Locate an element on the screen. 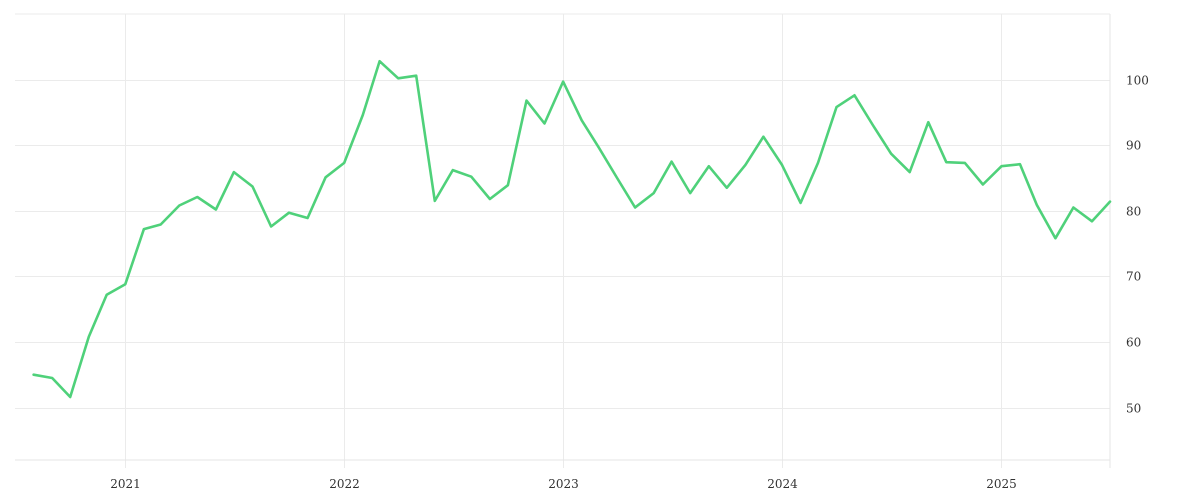 This screenshot has height=500, width=1200. y-tick-label: 60 is located at coordinates (1133, 343).